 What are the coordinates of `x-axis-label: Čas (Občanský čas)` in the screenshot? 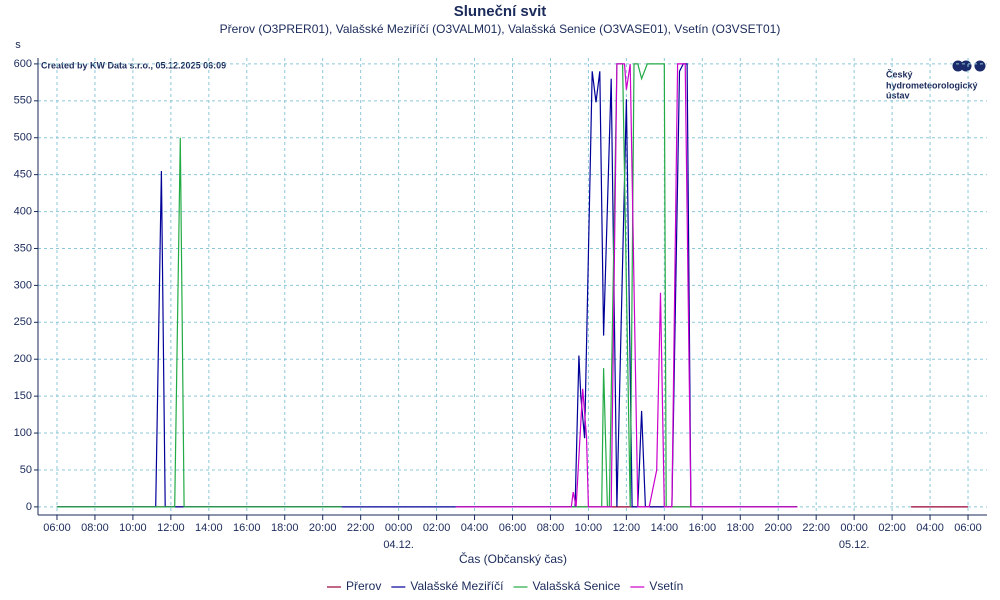 It's located at (513, 558).